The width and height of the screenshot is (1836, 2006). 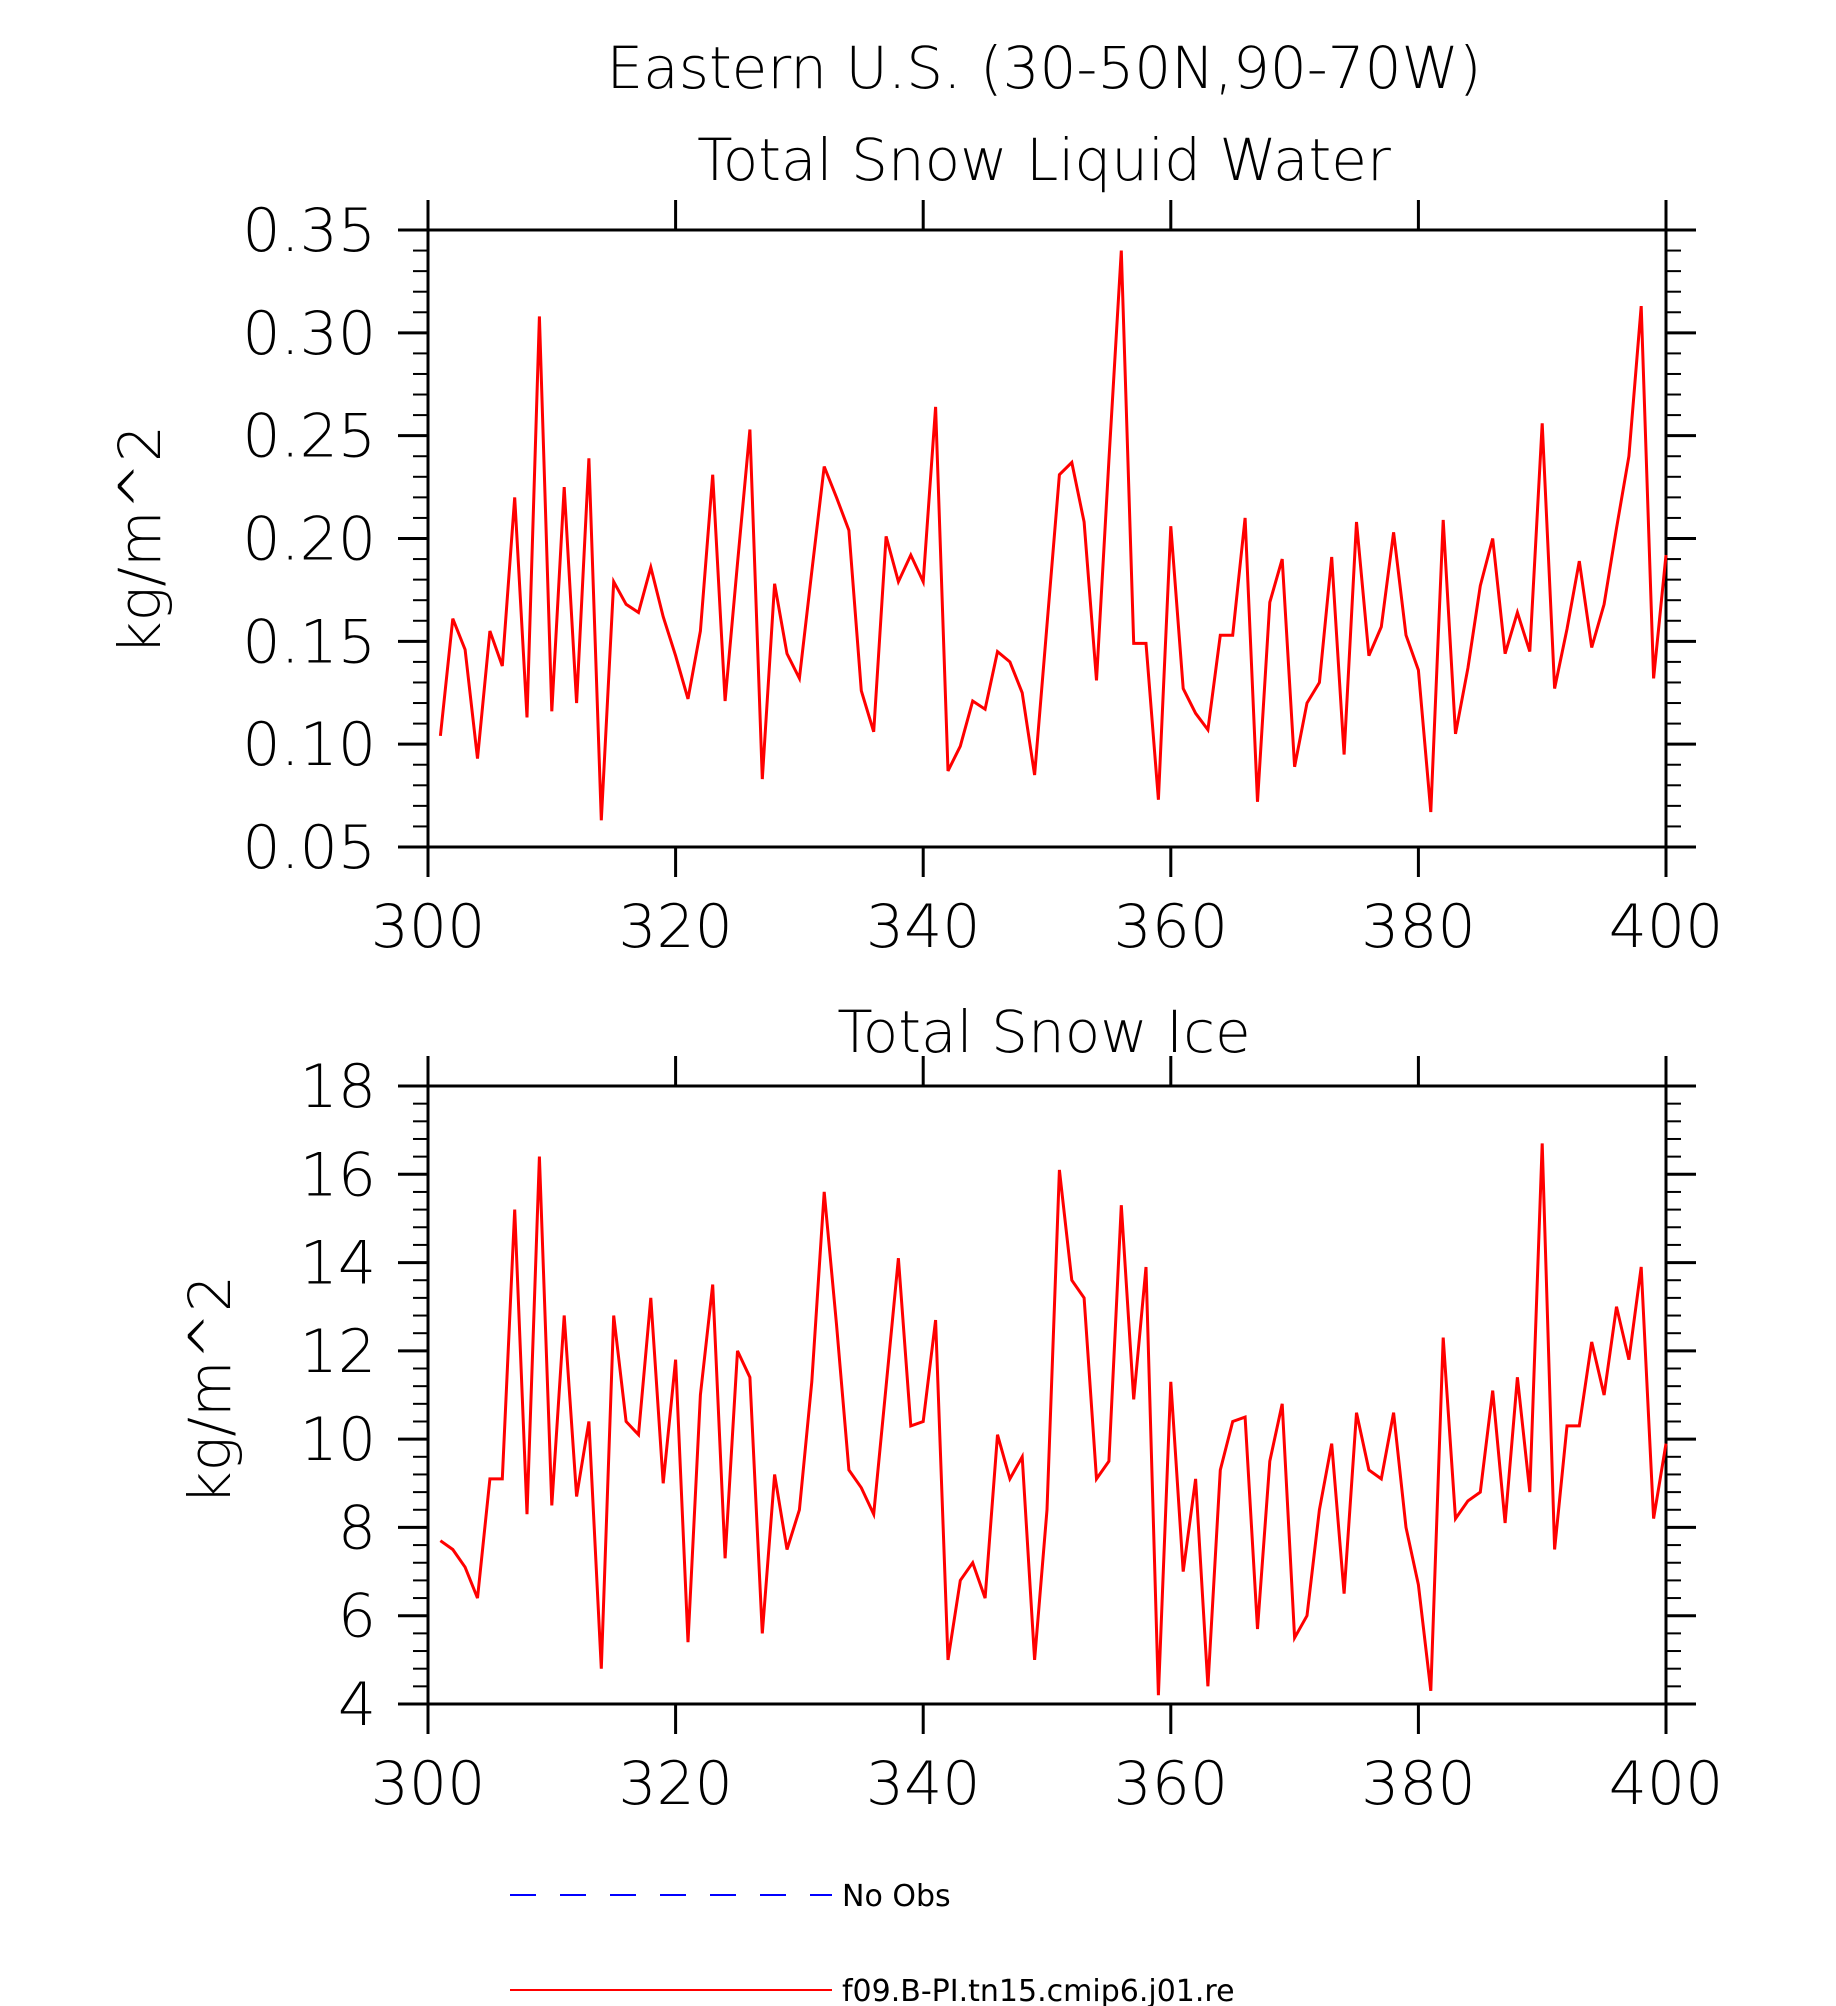 I want to click on y-tick-label: 0.05, so click(x=309, y=848).